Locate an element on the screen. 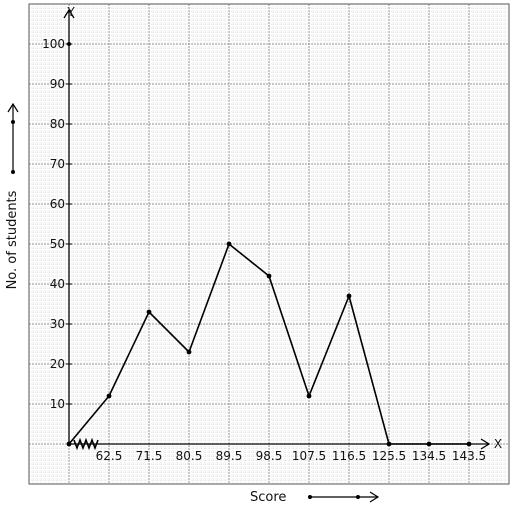 This screenshot has width=514, height=510. x-axis-arrowhead is located at coordinates (485, 444).